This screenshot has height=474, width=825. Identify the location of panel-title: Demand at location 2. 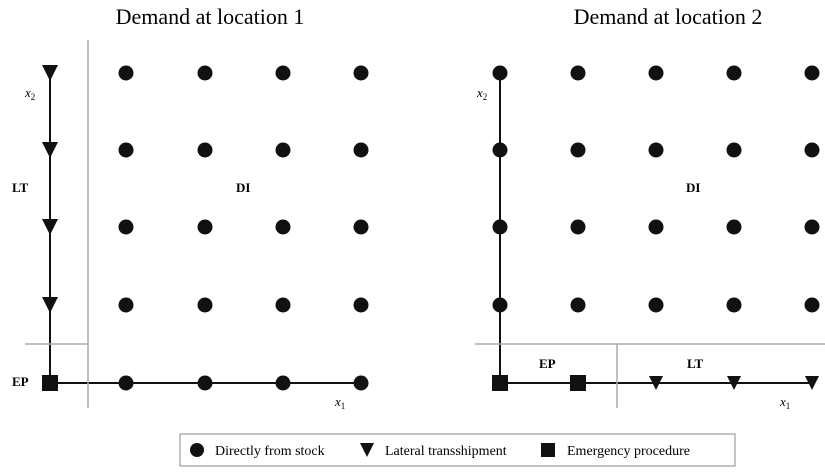
(668, 16).